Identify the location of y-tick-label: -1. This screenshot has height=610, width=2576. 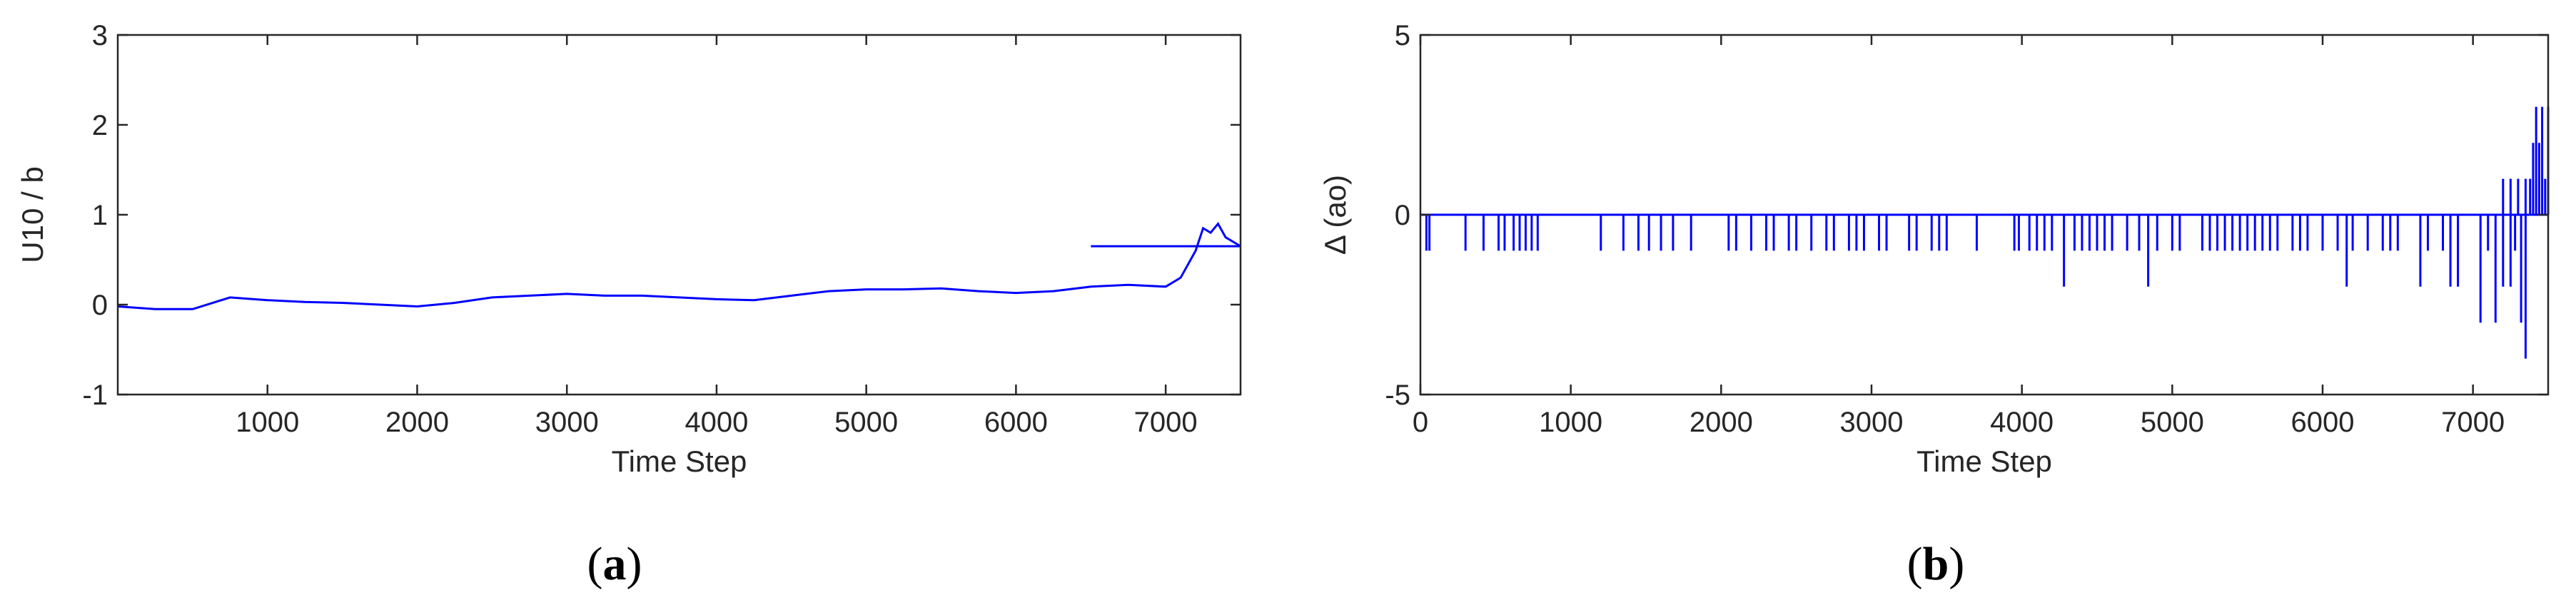
(95, 395).